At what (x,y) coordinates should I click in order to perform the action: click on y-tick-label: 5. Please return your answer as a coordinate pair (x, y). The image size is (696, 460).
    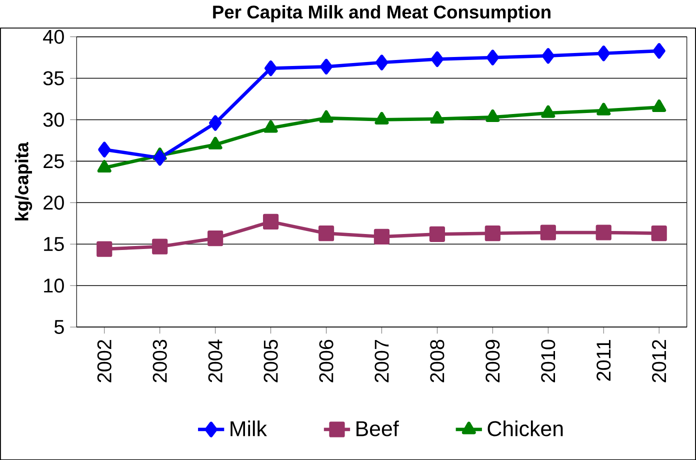
    Looking at the image, I should click on (59, 327).